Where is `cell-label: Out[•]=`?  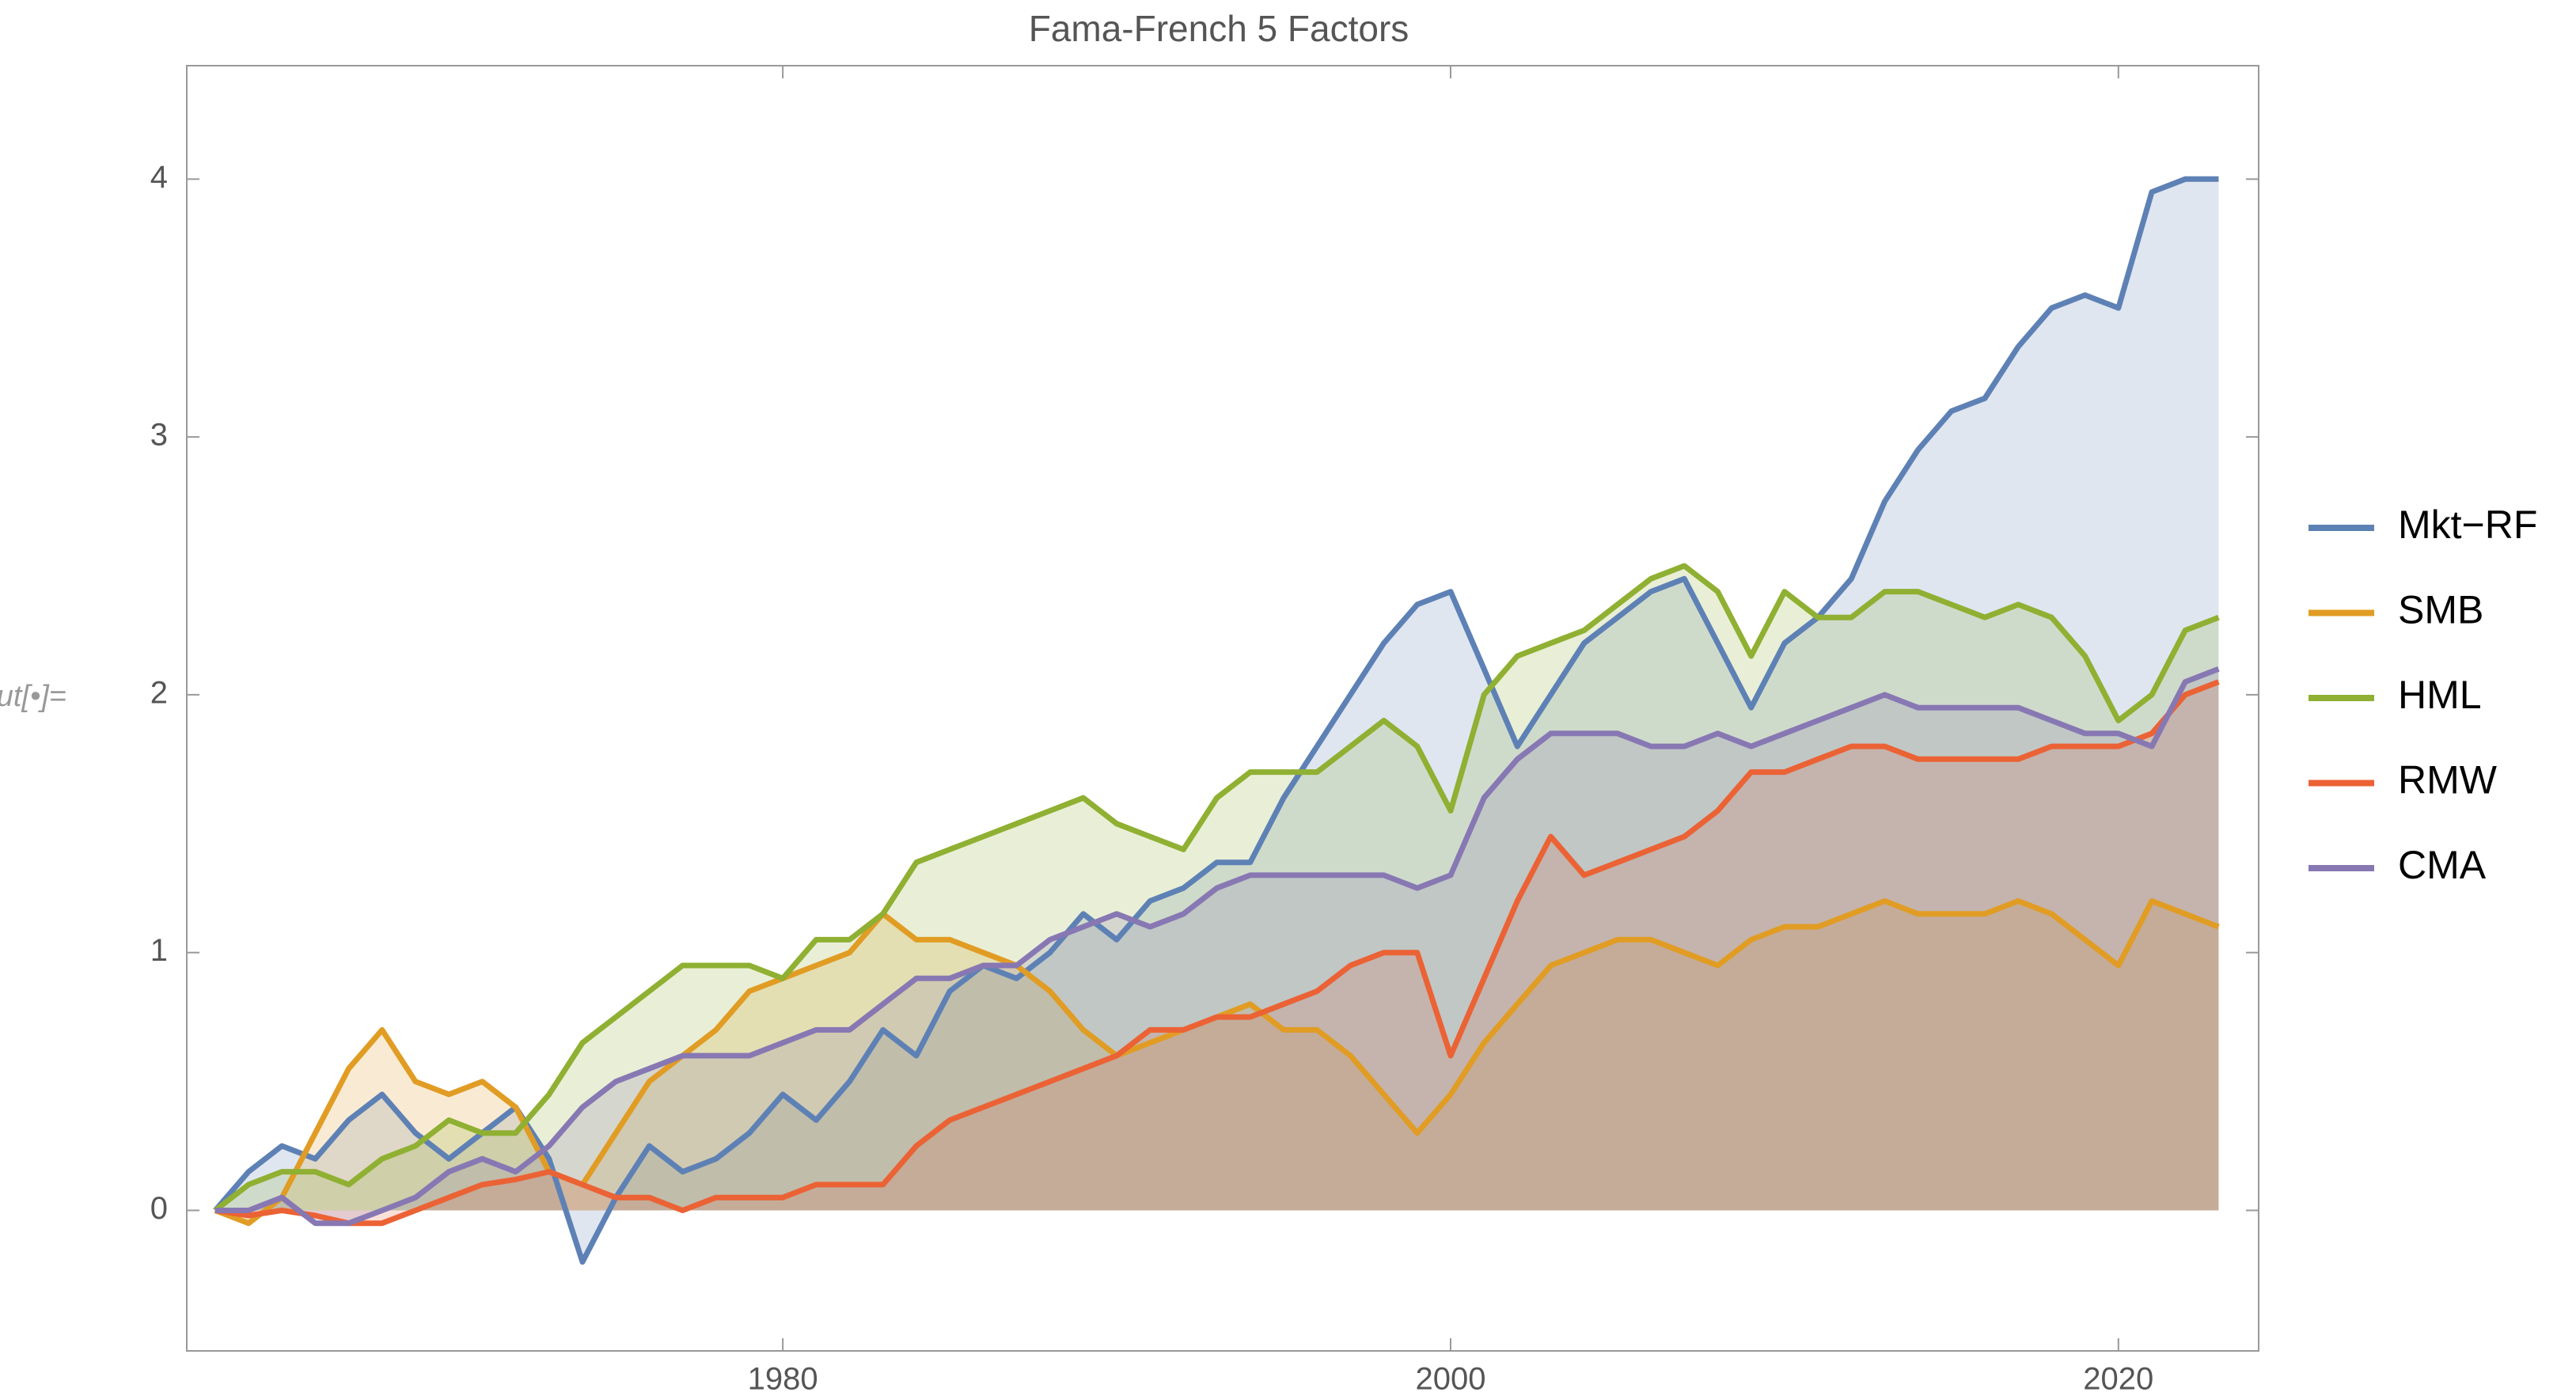
cell-label: Out[•]= is located at coordinates (33, 696).